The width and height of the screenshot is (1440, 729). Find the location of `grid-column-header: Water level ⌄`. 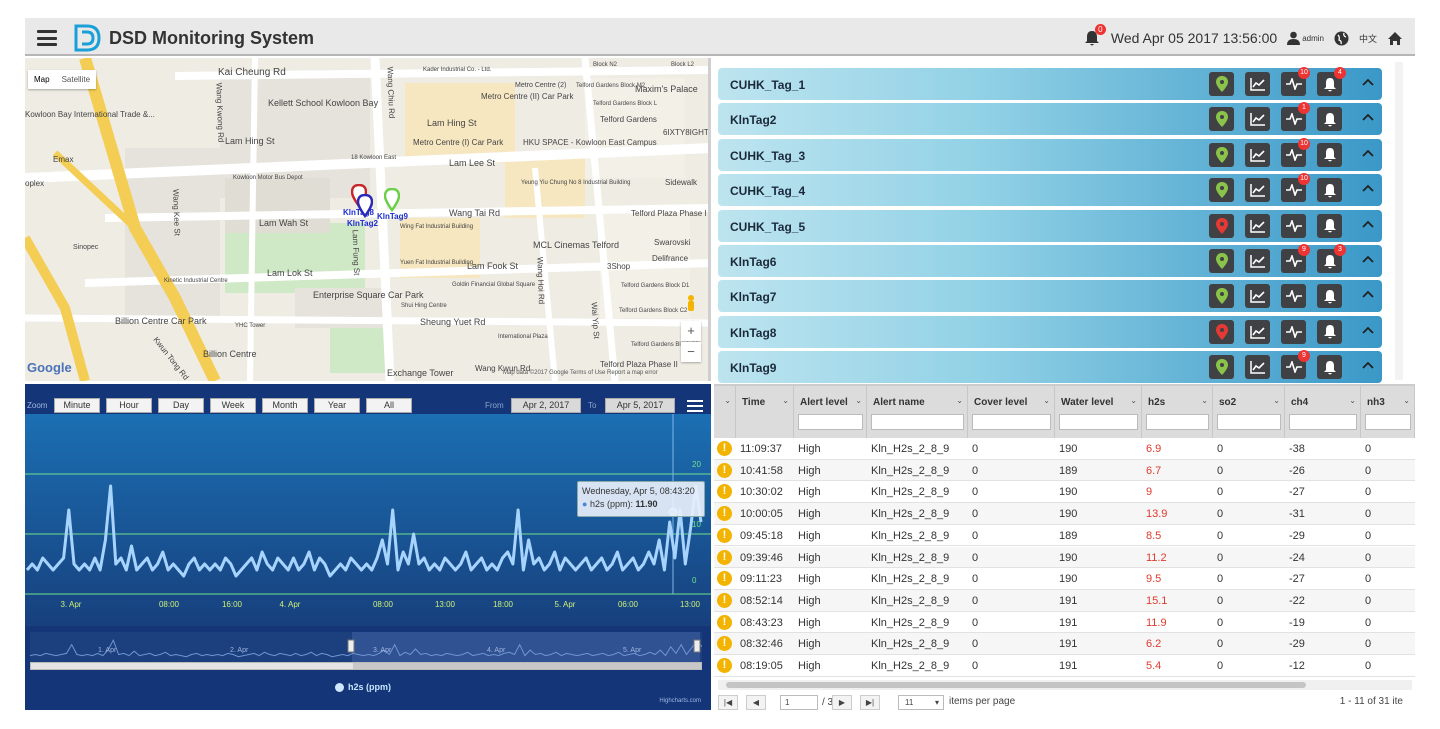

grid-column-header: Water level ⌄ is located at coordinates (1098, 412).